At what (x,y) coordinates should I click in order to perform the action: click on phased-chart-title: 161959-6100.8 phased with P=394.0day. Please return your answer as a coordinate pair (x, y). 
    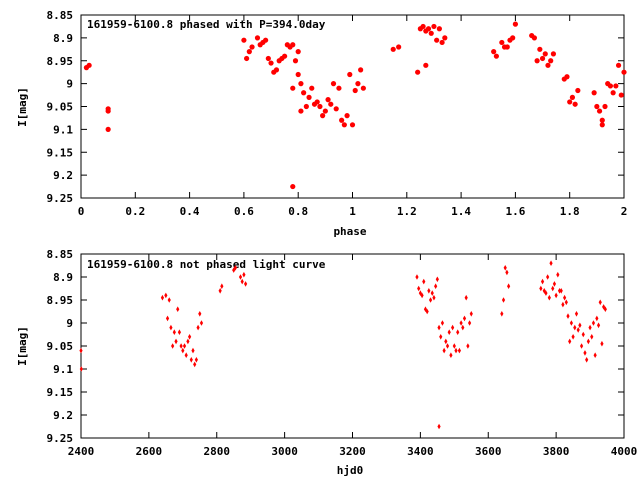
    Looking at the image, I should click on (206, 24).